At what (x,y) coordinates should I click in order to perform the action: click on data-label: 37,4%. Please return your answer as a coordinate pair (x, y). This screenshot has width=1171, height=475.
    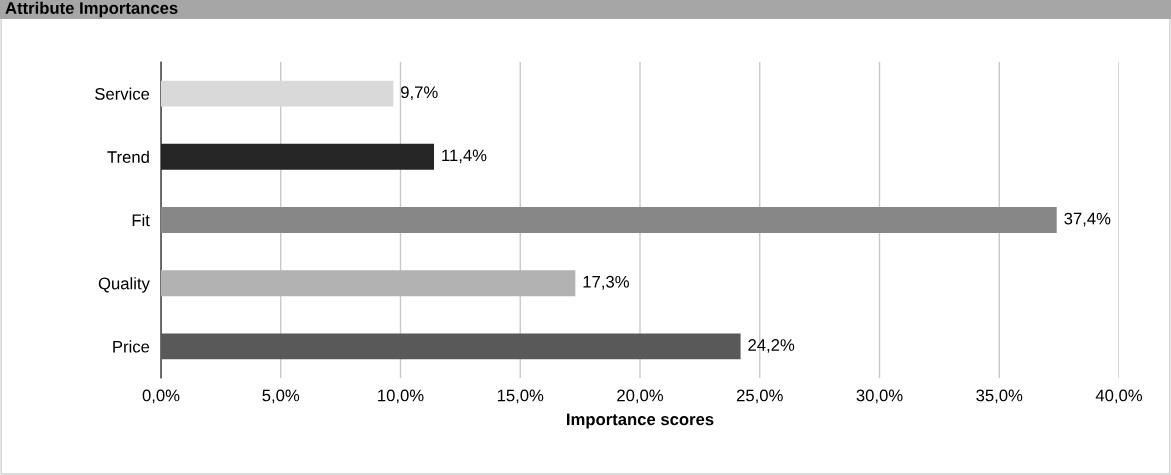
    Looking at the image, I should click on (1087, 219).